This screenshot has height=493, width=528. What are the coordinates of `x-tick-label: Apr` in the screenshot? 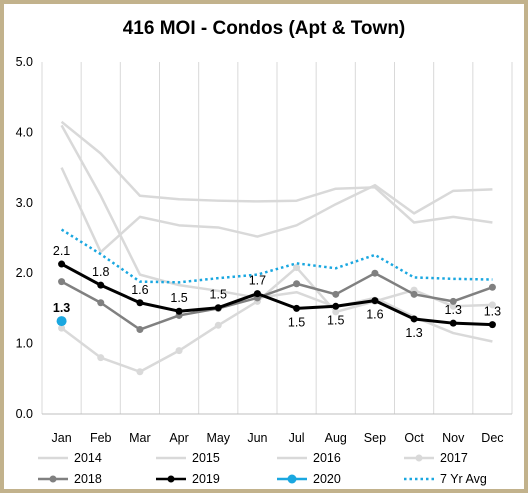 It's located at (178, 438).